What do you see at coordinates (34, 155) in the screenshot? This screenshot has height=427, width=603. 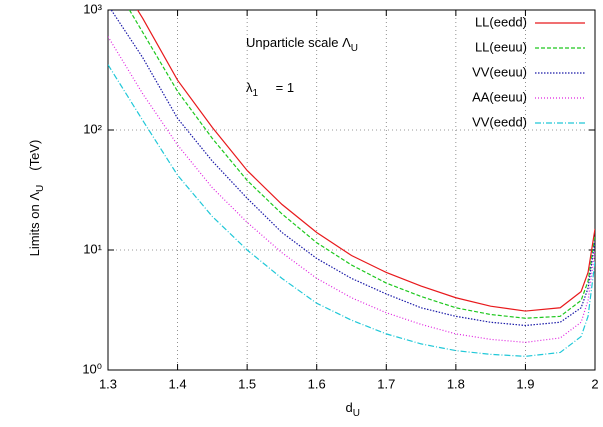 I see `y-axis-label-after: (TeV)` at bounding box center [34, 155].